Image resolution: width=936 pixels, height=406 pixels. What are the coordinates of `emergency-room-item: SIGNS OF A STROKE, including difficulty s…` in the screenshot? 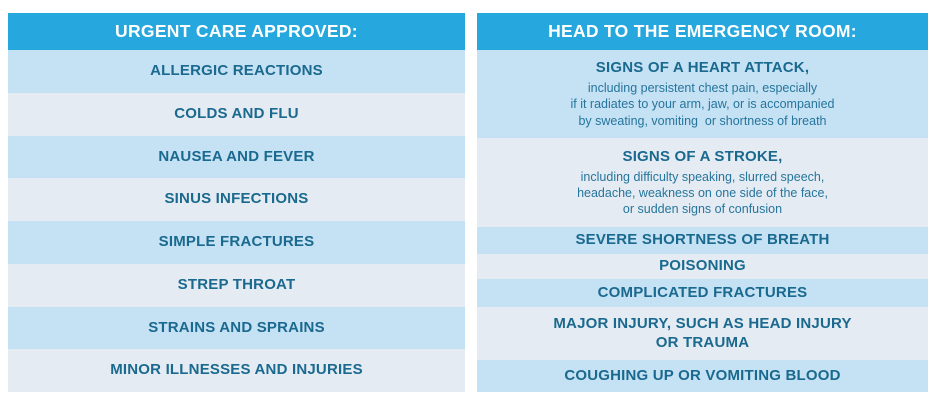 It's located at (702, 182).